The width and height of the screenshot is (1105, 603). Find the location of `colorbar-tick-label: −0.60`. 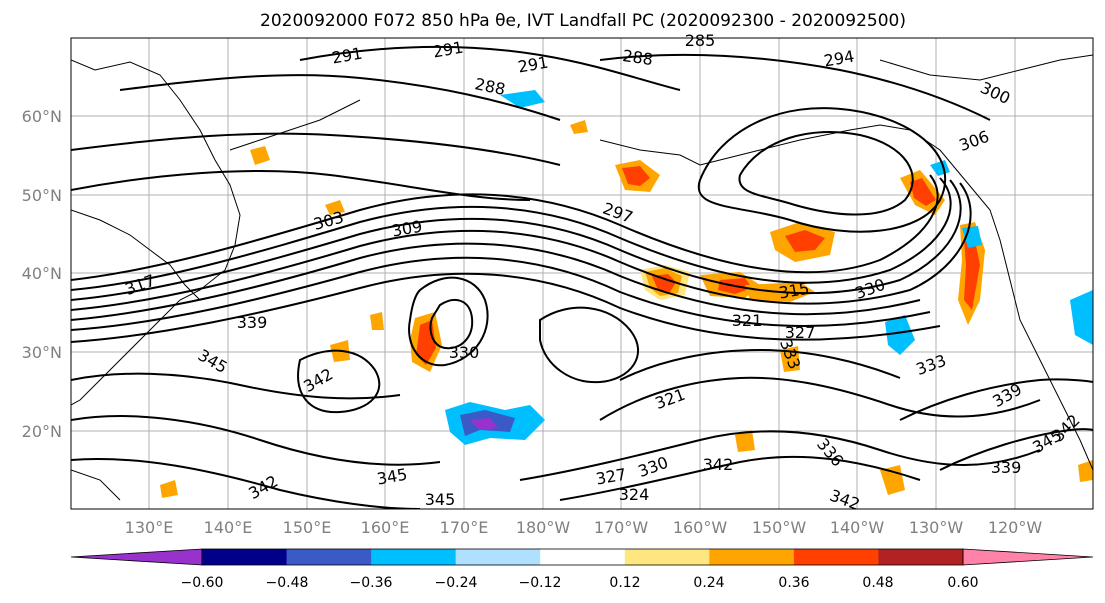

colorbar-tick-label: −0.60 is located at coordinates (202, 583).